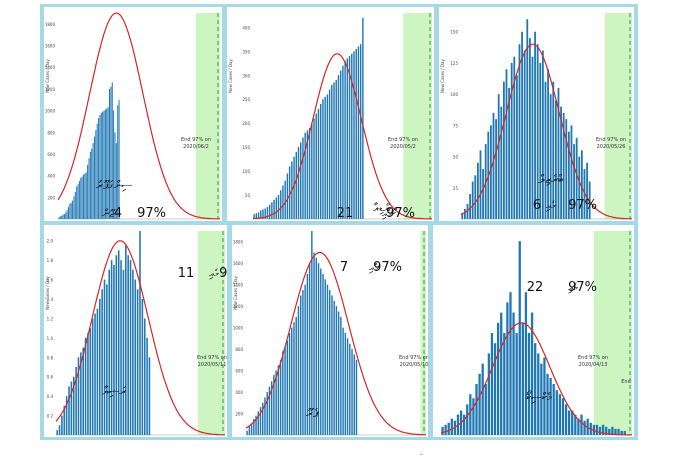 The width and height of the screenshot is (675, 473). What do you see at coordinates (50, 111) in the screenshot?
I see `y-tick-label: 1000` at bounding box center [50, 111].